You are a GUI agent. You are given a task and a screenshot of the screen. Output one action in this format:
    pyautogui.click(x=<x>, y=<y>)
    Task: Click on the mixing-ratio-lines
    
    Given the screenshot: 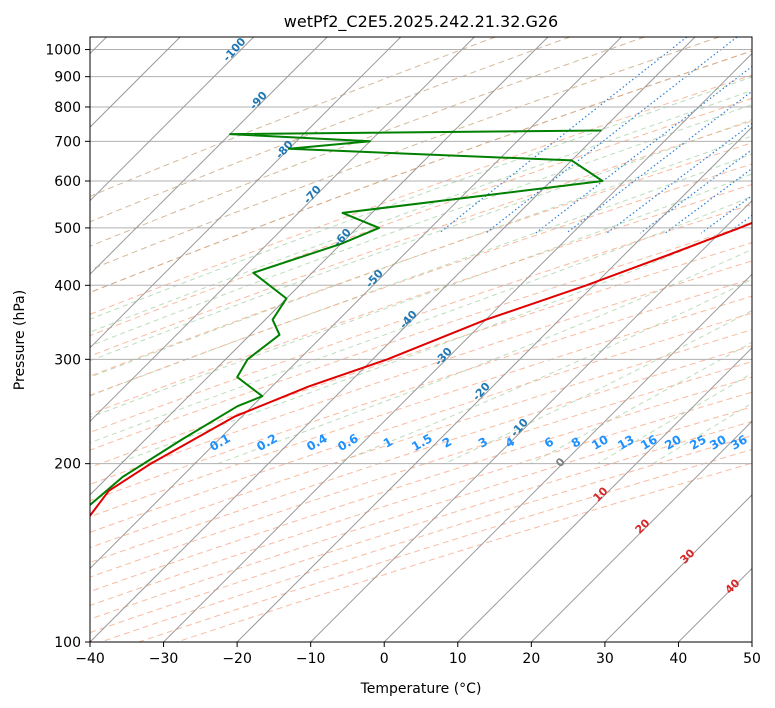 What is the action you would take?
    pyautogui.click(x=606, y=135)
    